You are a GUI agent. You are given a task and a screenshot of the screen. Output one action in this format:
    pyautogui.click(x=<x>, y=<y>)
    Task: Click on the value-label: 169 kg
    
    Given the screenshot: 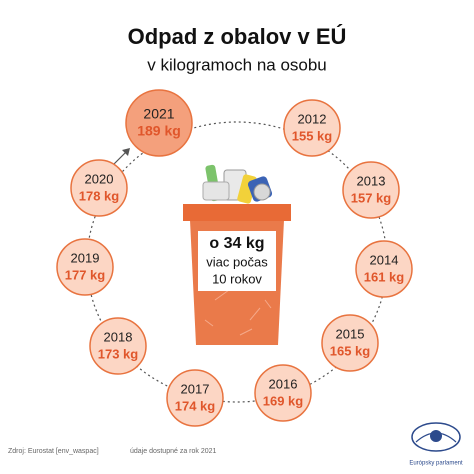 What is the action you would take?
    pyautogui.click(x=283, y=400)
    